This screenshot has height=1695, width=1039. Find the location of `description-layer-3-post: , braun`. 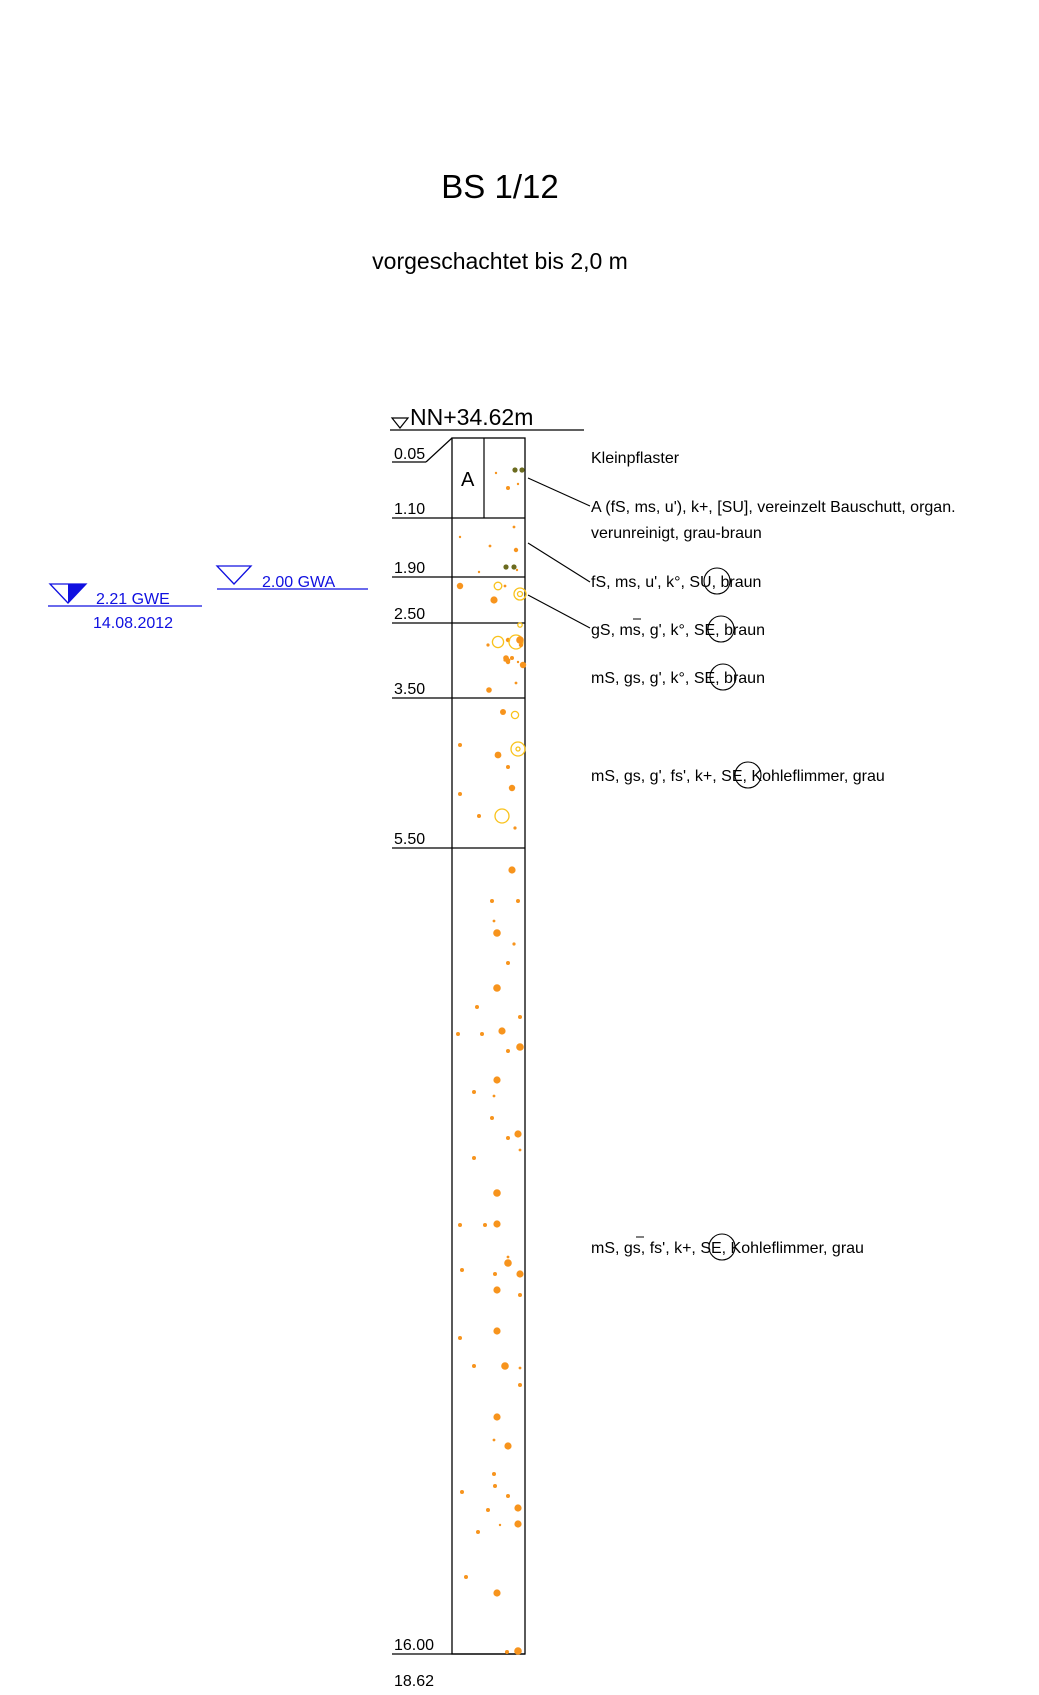

description-layer-3-post: , braun is located at coordinates (740, 630).